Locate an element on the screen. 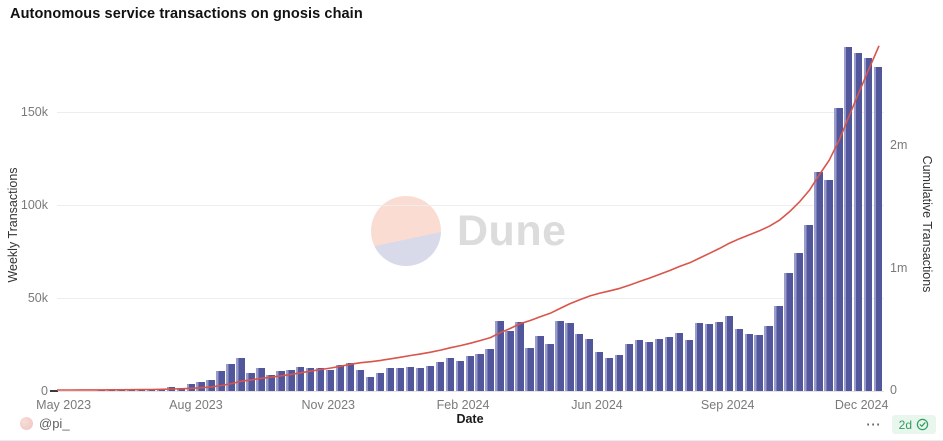  footer-actions: ⋯ 2d is located at coordinates (901, 424).